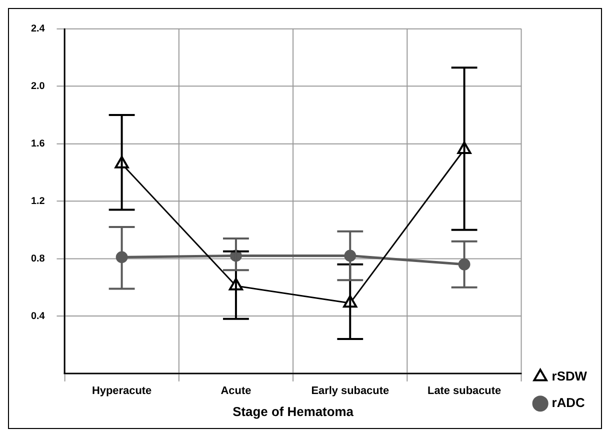  I want to click on y-tick-label: 0.8, so click(38, 258).